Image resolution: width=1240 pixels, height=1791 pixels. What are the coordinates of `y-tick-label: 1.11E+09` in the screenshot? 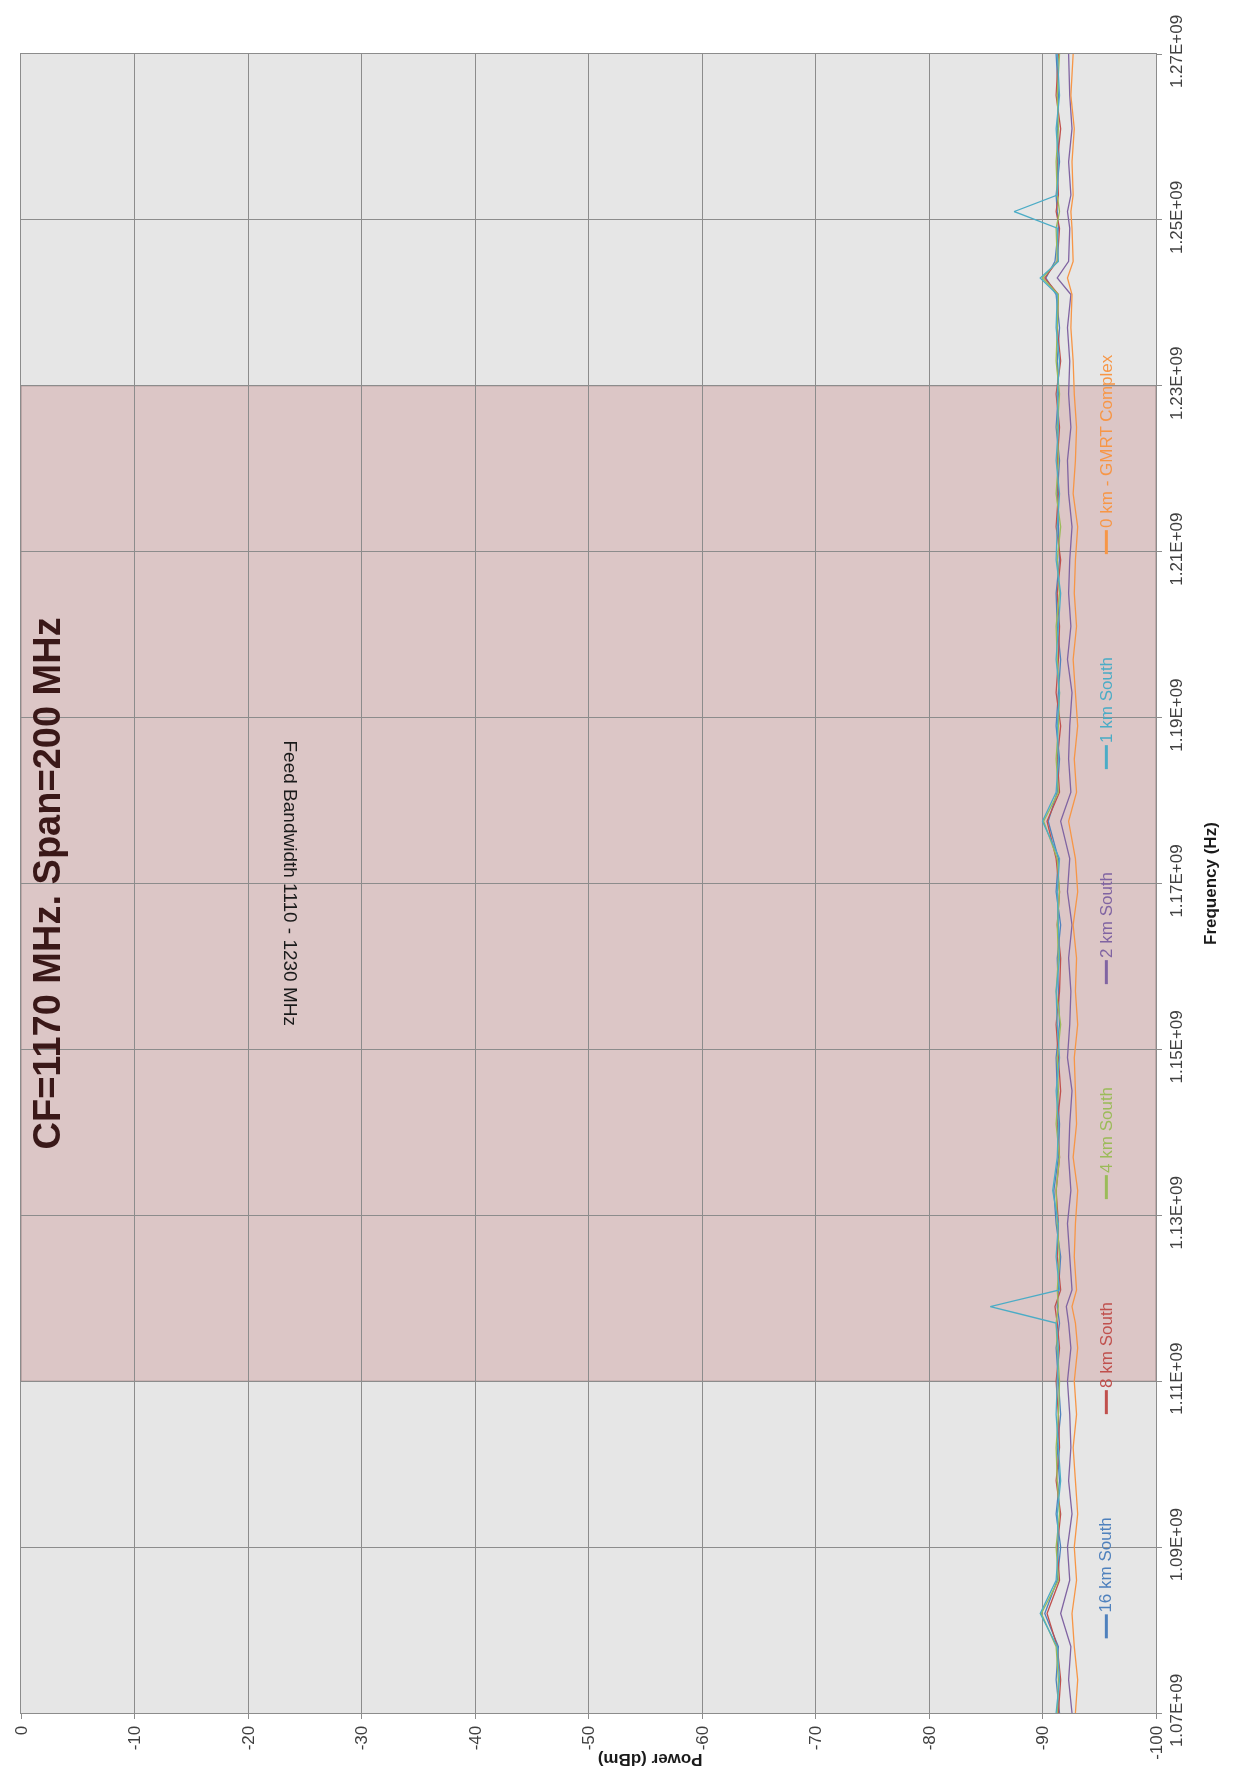 It's located at (1177, 1378).